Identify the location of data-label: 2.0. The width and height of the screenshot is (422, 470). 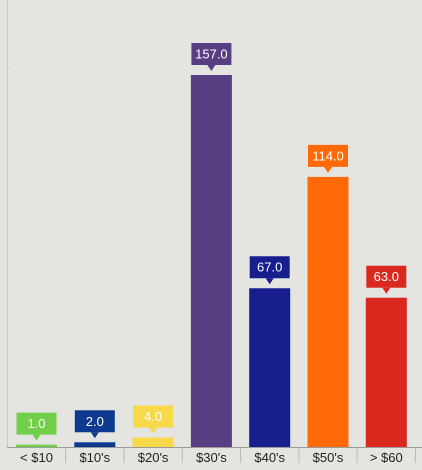
(95, 421).